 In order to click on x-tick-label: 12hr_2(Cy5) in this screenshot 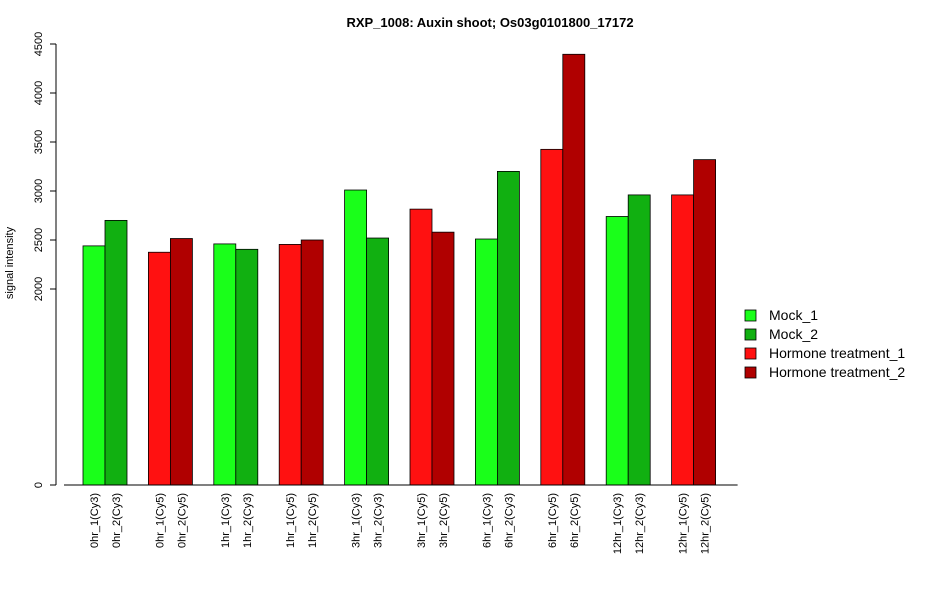, I will do `click(706, 523)`.